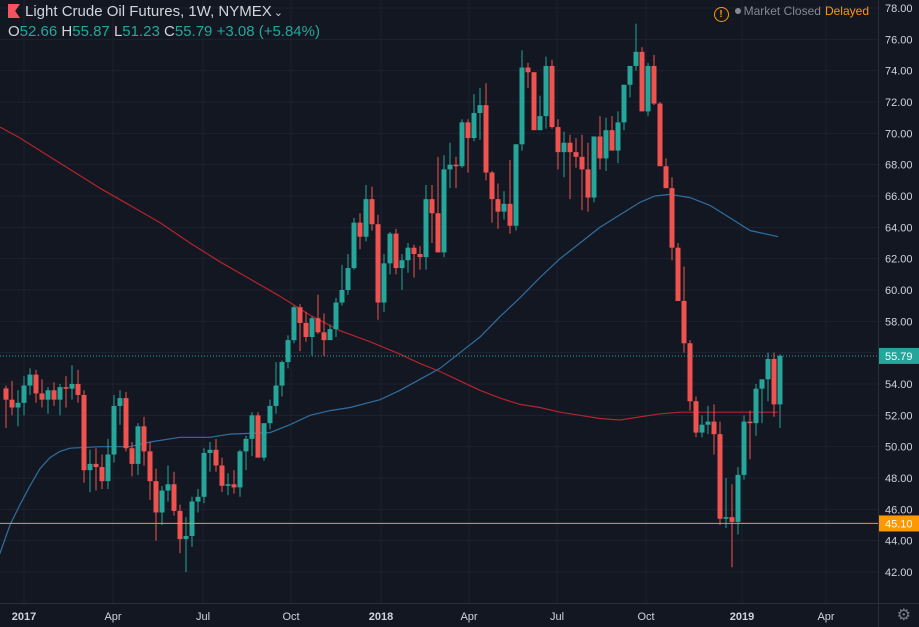 This screenshot has height=627, width=919. What do you see at coordinates (782, 11) in the screenshot?
I see `market-closed-label: Market Closed` at bounding box center [782, 11].